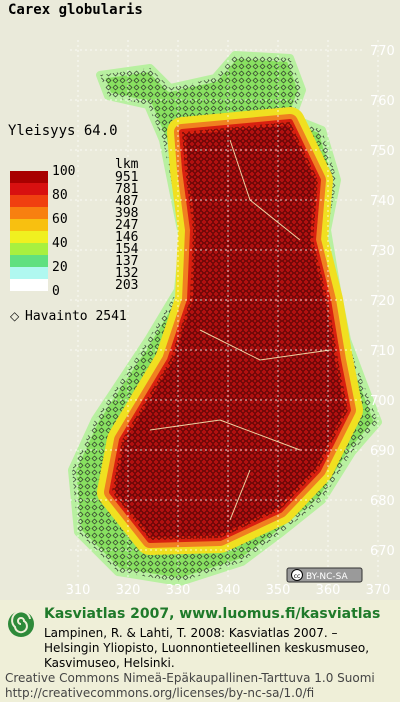 The image size is (400, 702). Describe the element at coordinates (297, 576) in the screenshot. I see `svg-text: cc` at that location.